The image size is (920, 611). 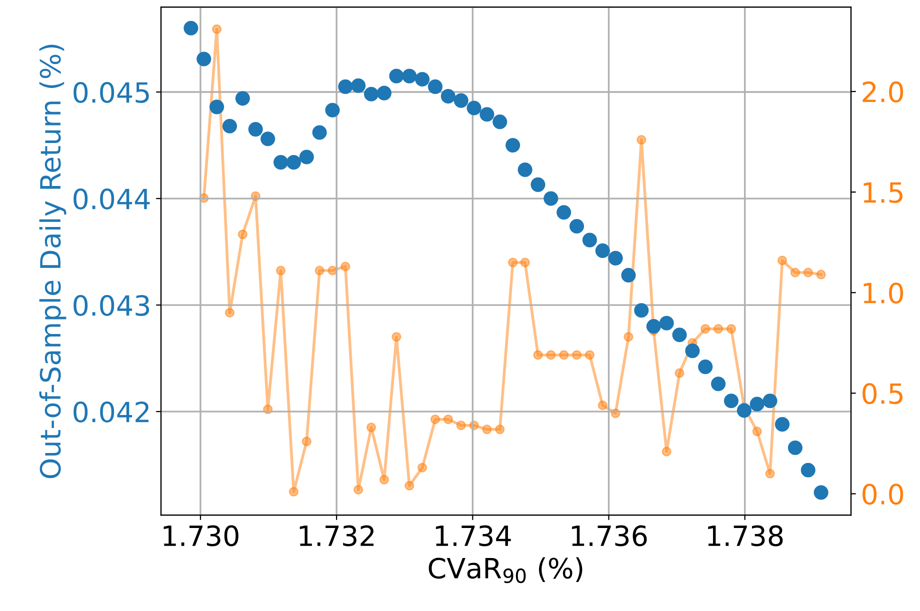 I want to click on y-tick-label: 0.044, so click(x=112, y=199).